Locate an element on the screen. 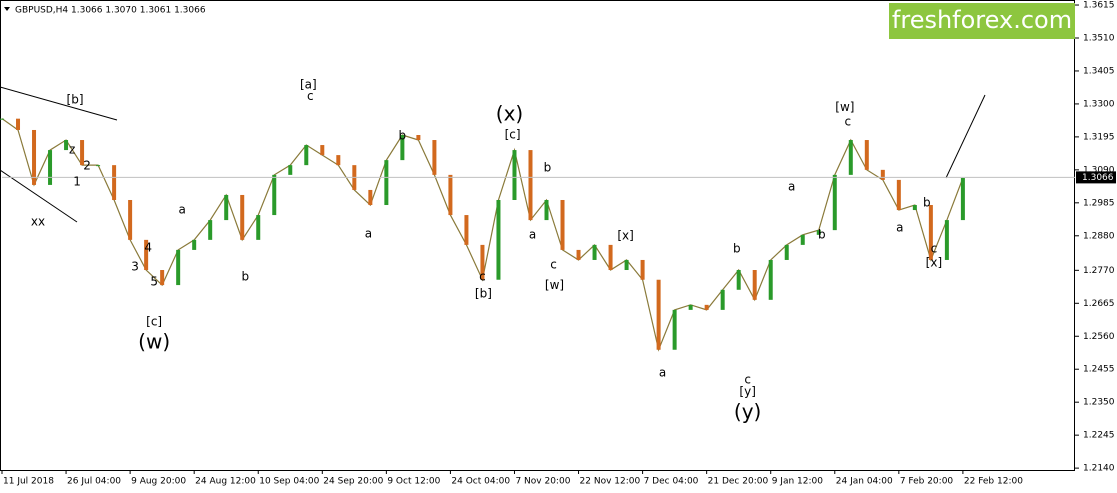 This screenshot has height=493, width=1117. chart-title: GBPUSD,H4 1.3066 1.3070 1.3061 1.3066 is located at coordinates (110, 11).